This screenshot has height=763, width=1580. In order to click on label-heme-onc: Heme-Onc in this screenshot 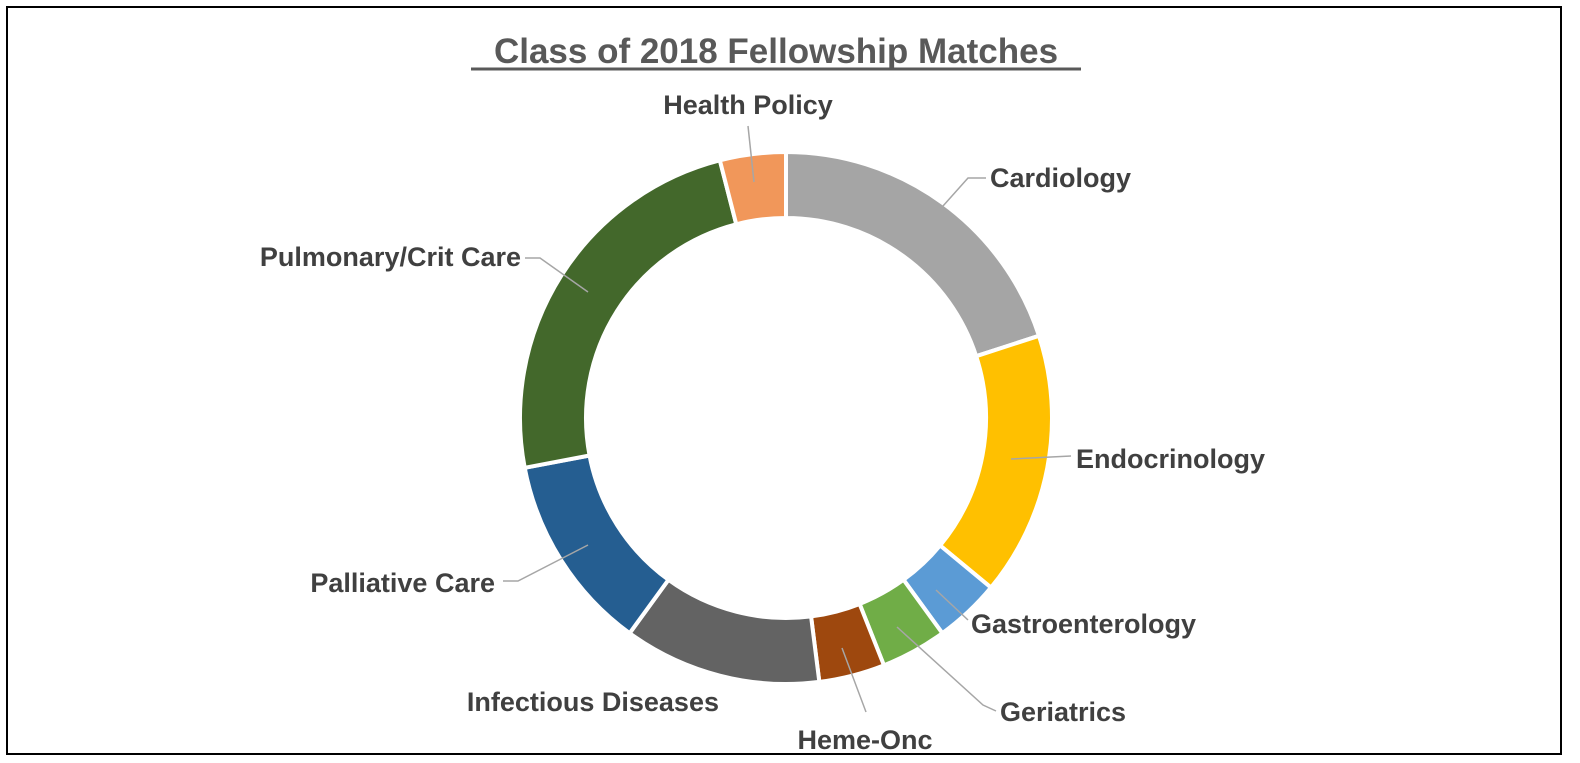, I will do `click(864, 739)`.